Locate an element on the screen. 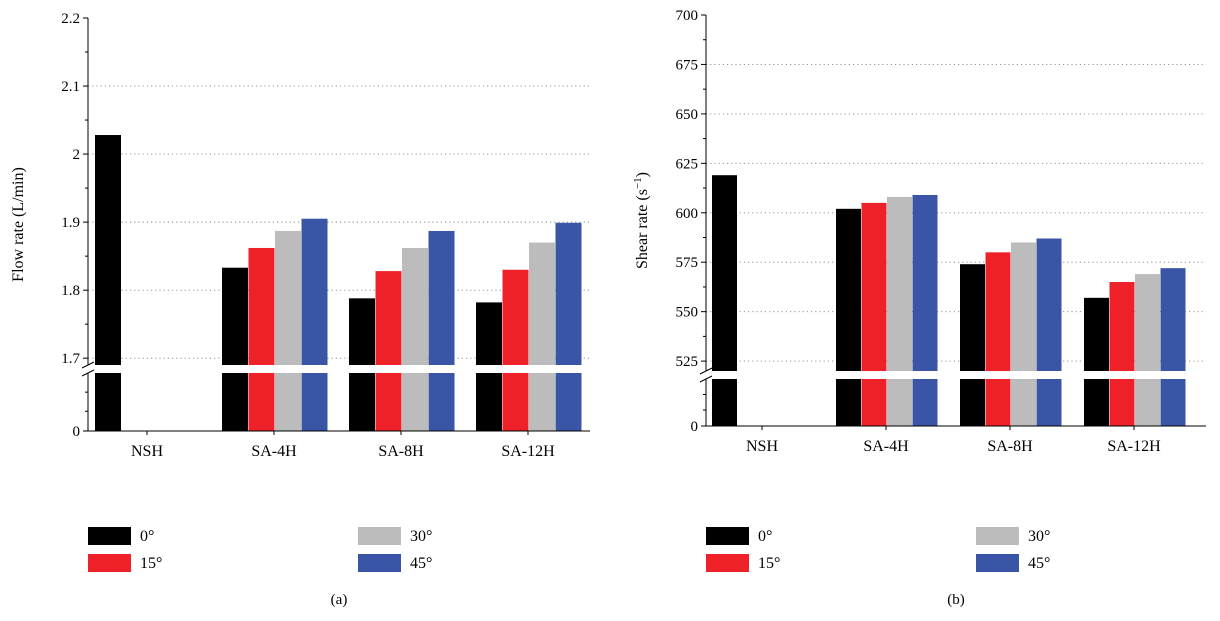 Image resolution: width=1220 pixels, height=621 pixels. y-tick-label: 525 is located at coordinates (687, 362).